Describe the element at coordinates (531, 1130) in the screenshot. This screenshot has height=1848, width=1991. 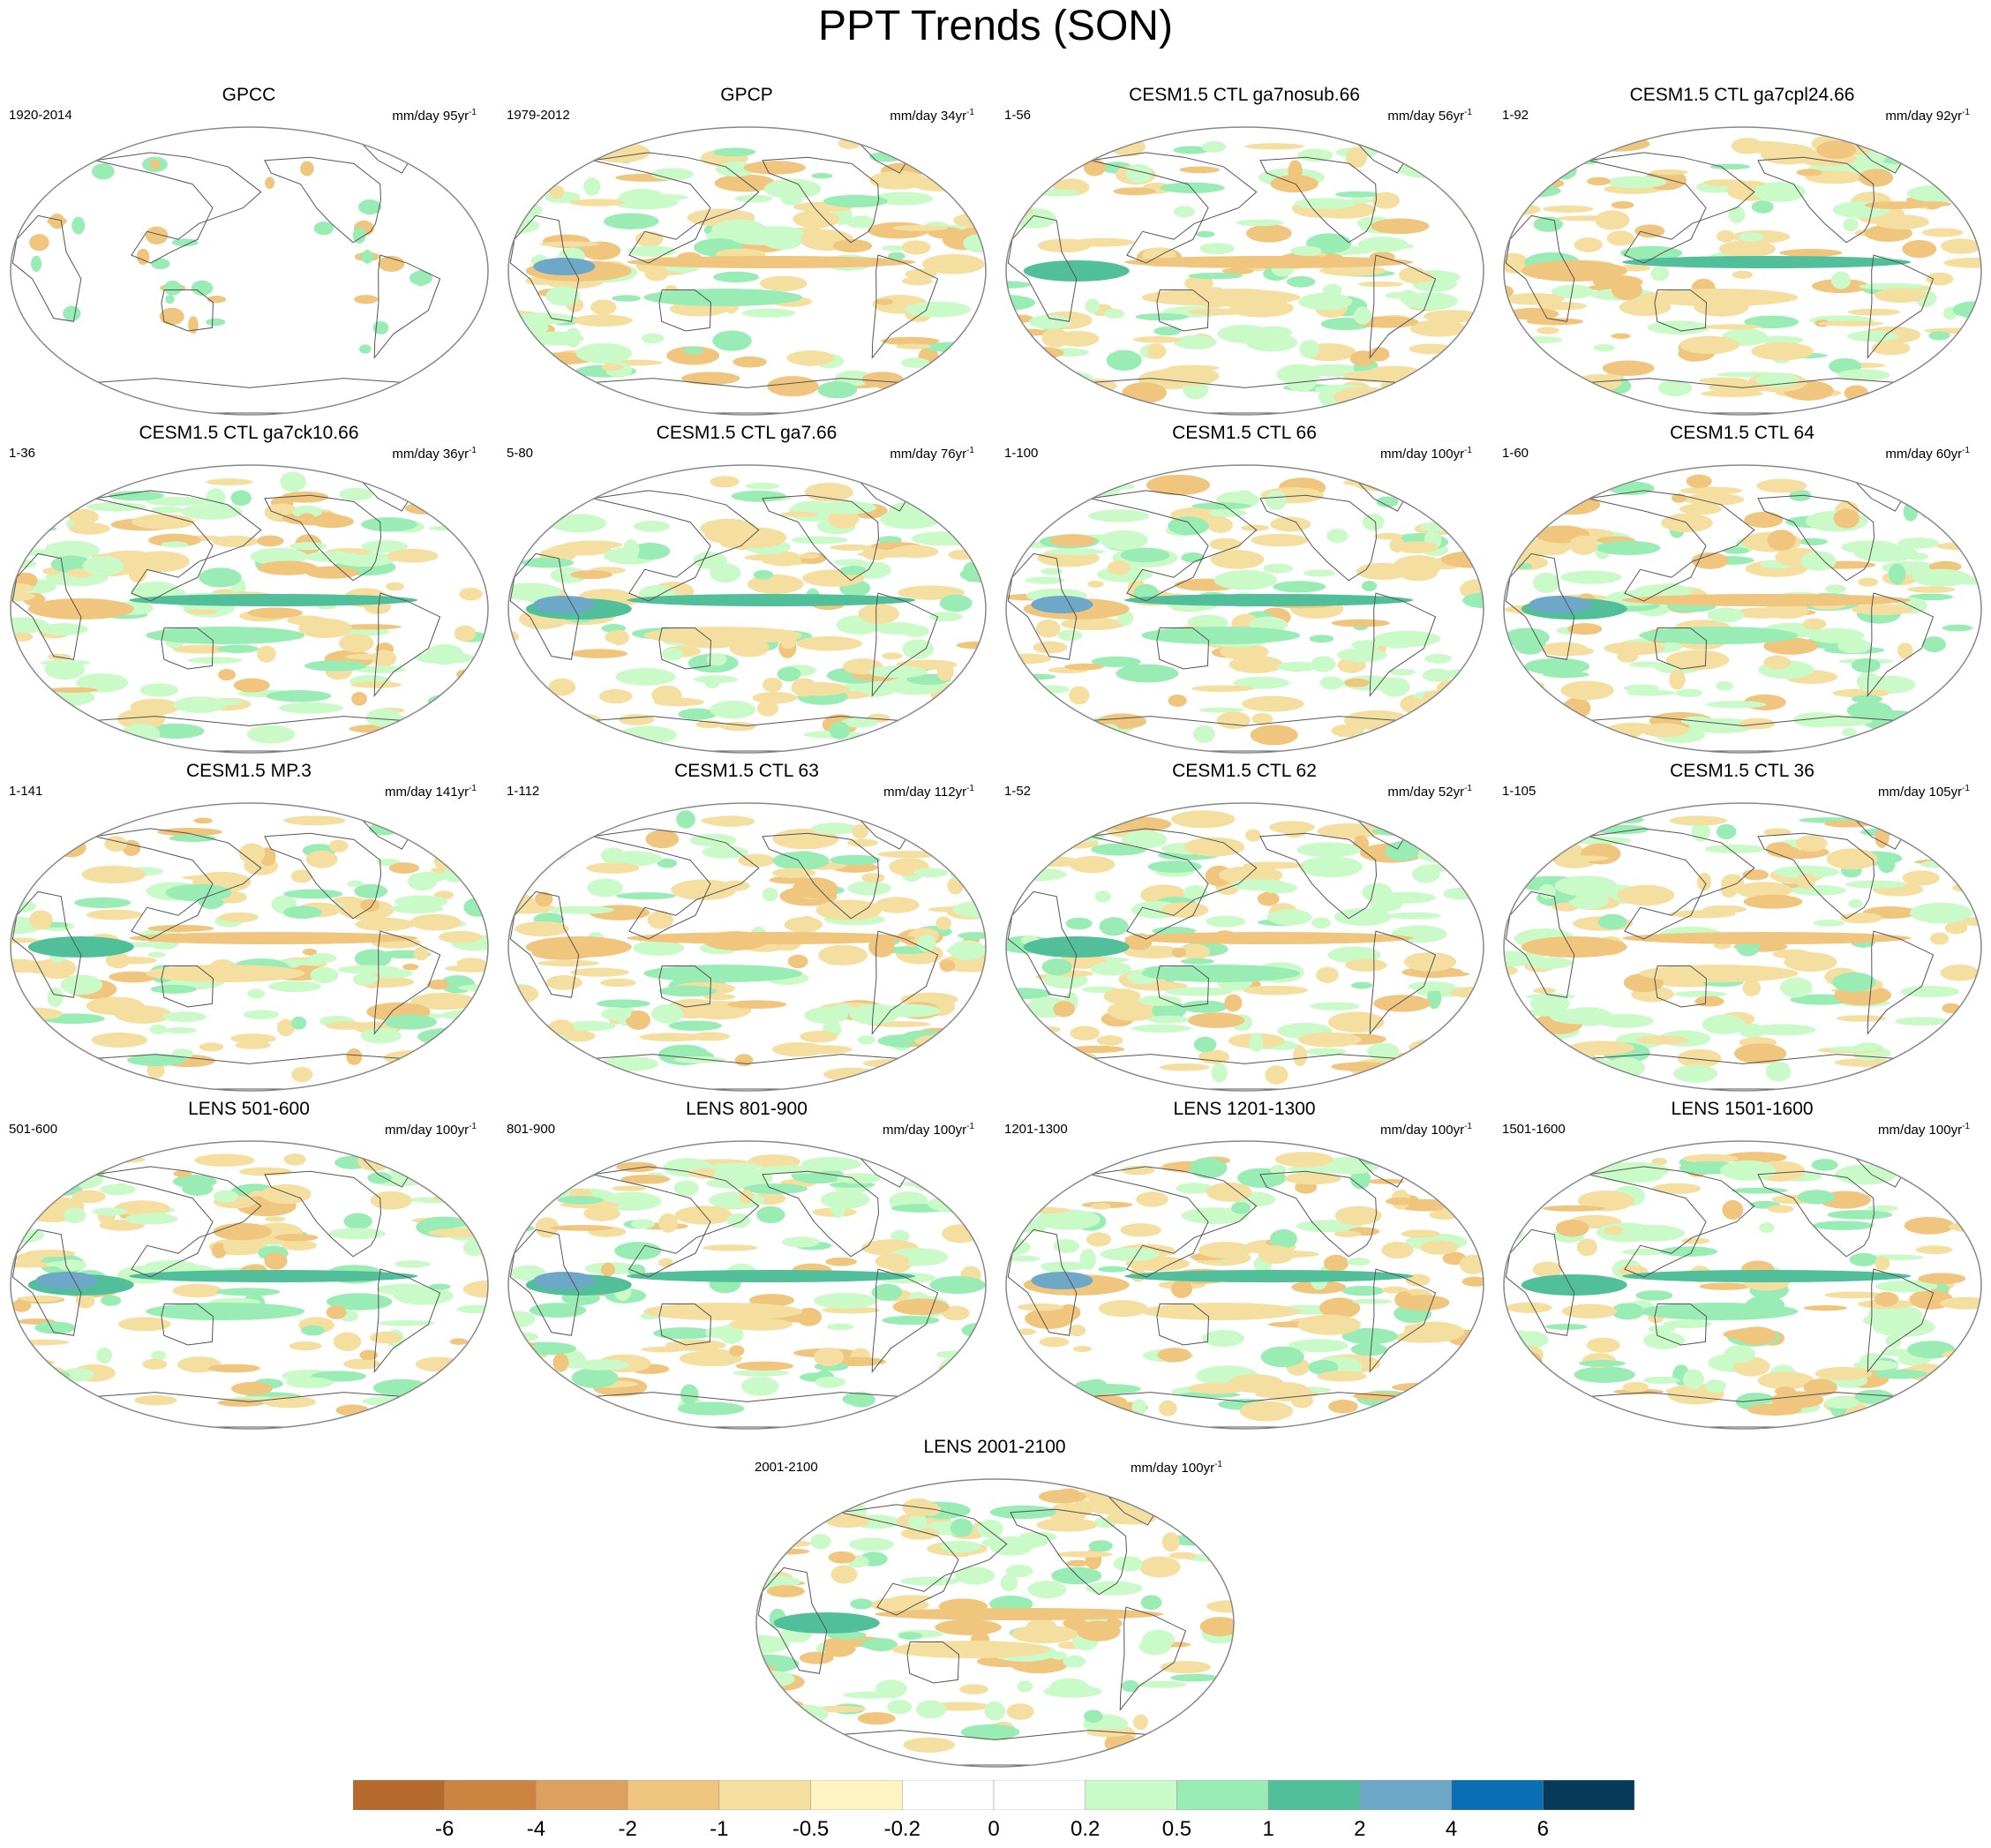
I see `panel-years: 801-900` at that location.